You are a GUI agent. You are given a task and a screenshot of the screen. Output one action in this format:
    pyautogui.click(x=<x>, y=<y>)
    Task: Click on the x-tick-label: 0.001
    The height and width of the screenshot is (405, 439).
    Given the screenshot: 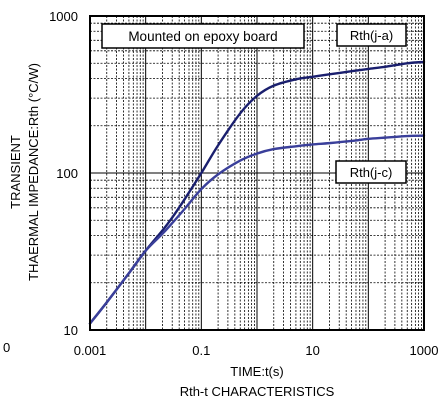 What is the action you would take?
    pyautogui.click(x=90, y=350)
    